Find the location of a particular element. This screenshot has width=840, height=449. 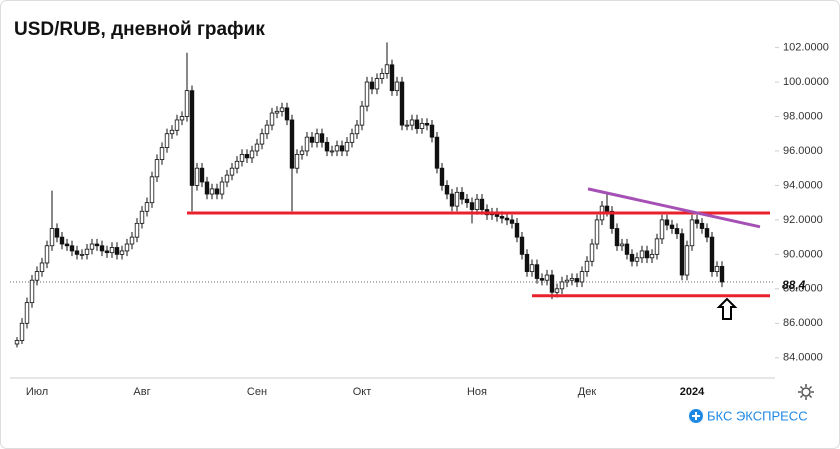

y-tick-label: 86.0000 is located at coordinates (803, 323).